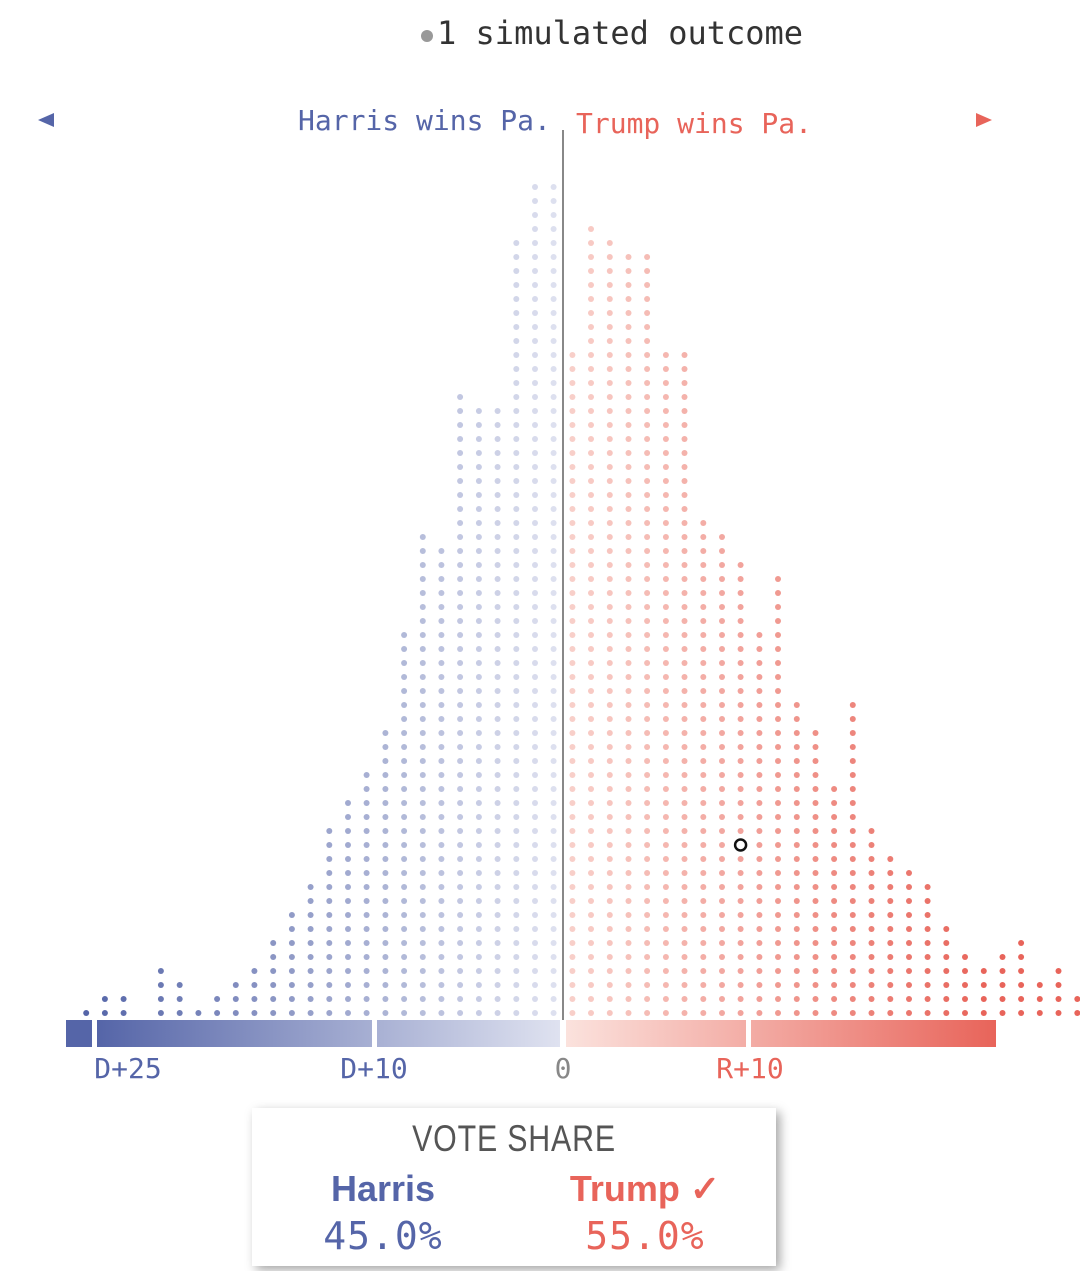 The image size is (1080, 1271). Describe the element at coordinates (645, 1213) in the screenshot. I see `trump-share: Trump ✓ 55.0%` at that location.